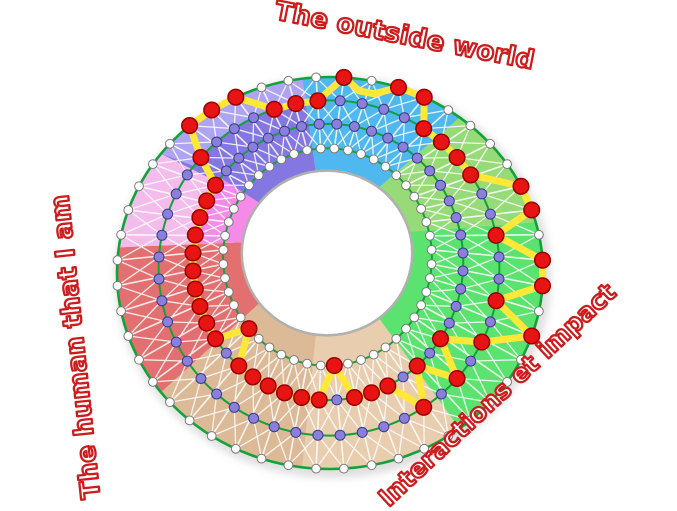 The image size is (677, 511). What do you see at coordinates (128, 210) in the screenshot?
I see `node-spoke39-ring1` at bounding box center [128, 210].